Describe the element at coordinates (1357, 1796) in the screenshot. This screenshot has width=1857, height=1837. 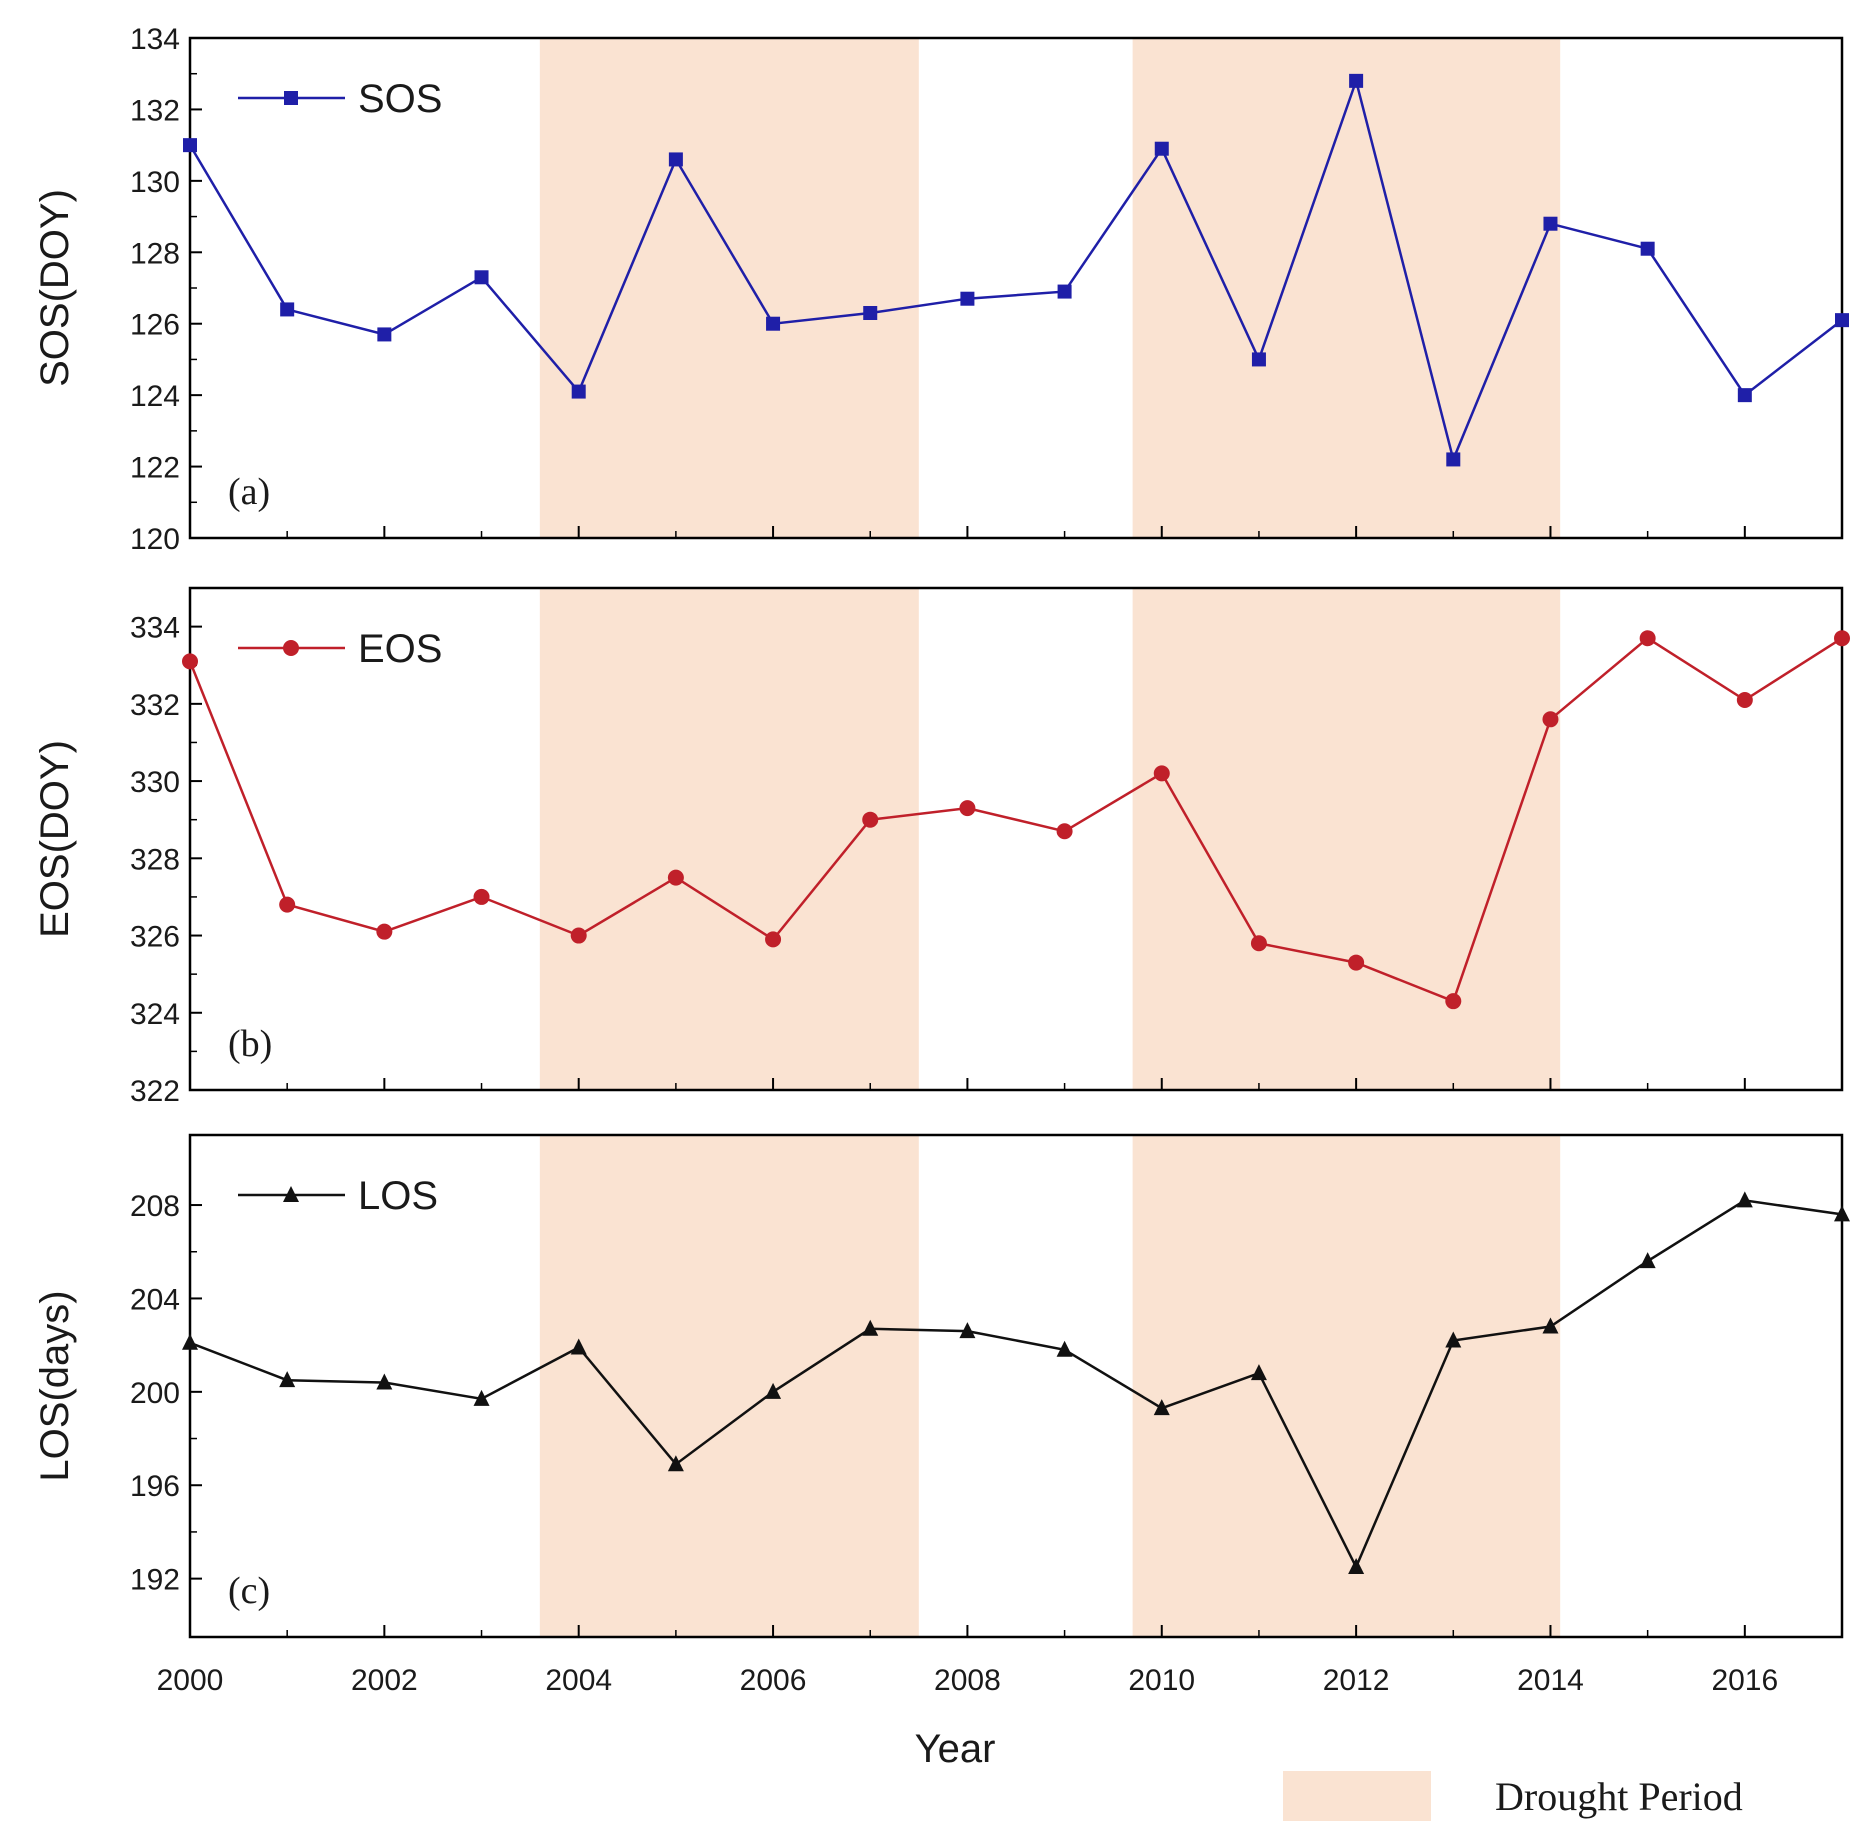
I see `drought-legend-swatch` at that location.